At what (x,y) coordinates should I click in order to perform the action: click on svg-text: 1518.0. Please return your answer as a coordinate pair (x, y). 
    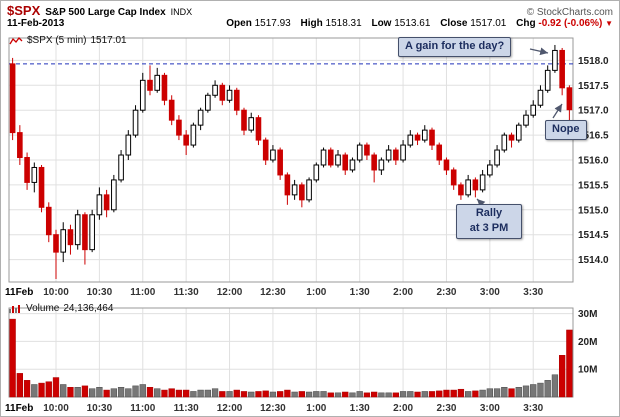
    Looking at the image, I should click on (593, 61).